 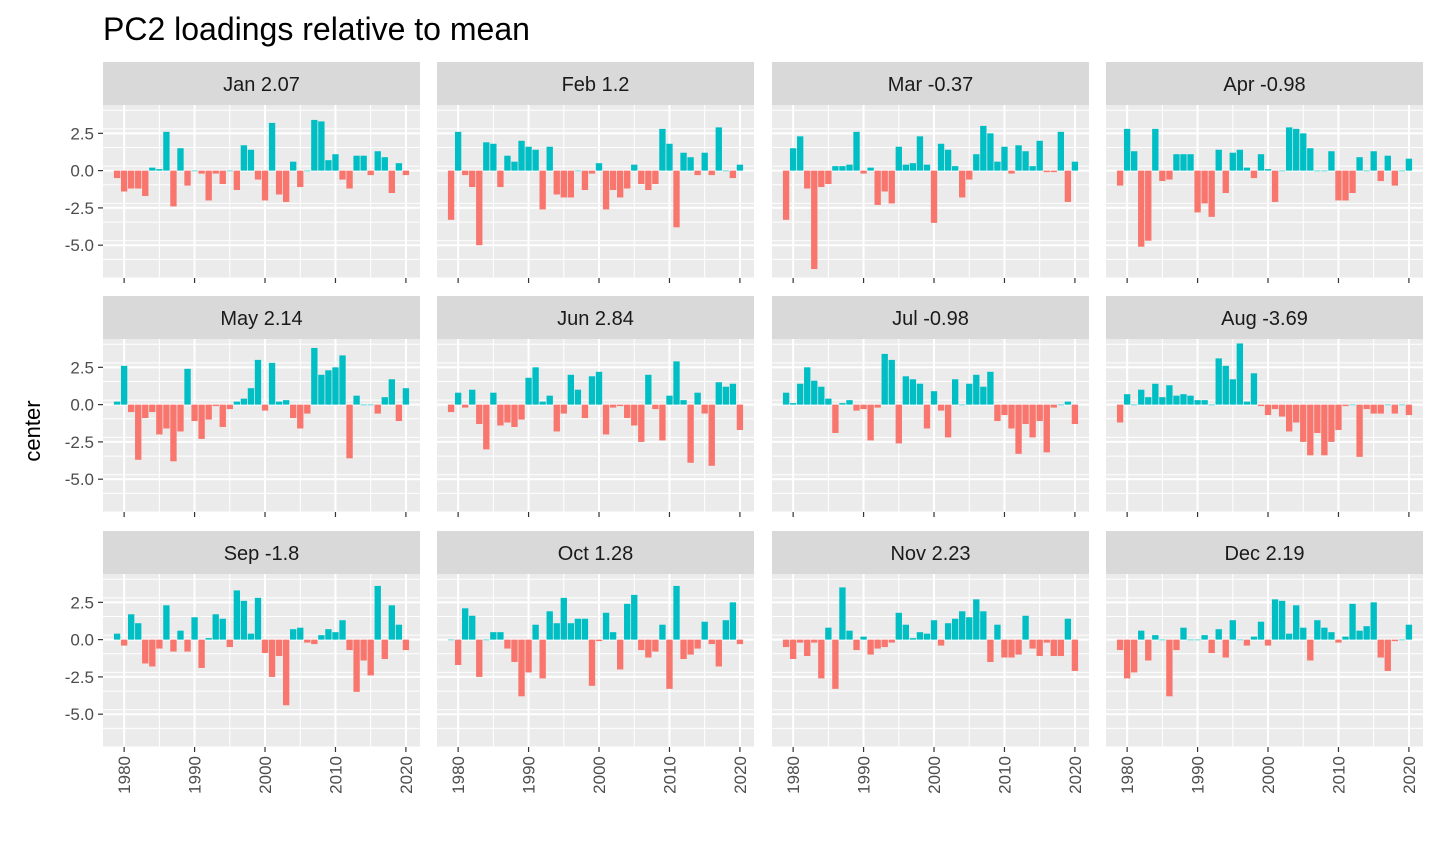 I want to click on x-tick-label: 2010, so click(x=669, y=775).